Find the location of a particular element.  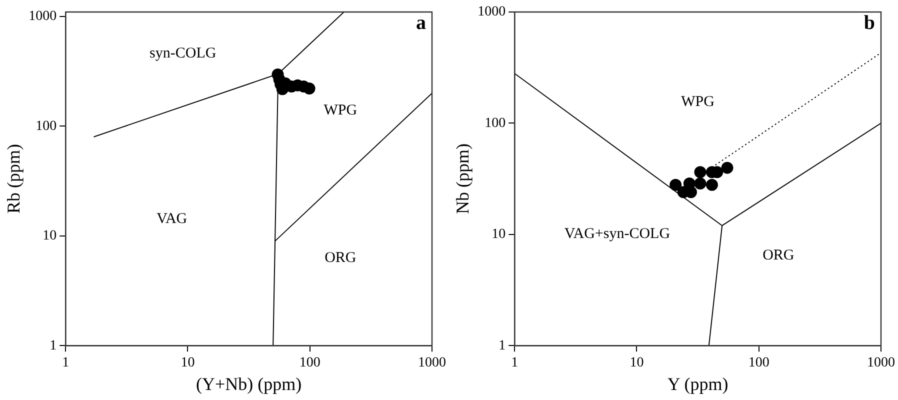

y-axis-title: Nb (ppm) is located at coordinates (462, 179).